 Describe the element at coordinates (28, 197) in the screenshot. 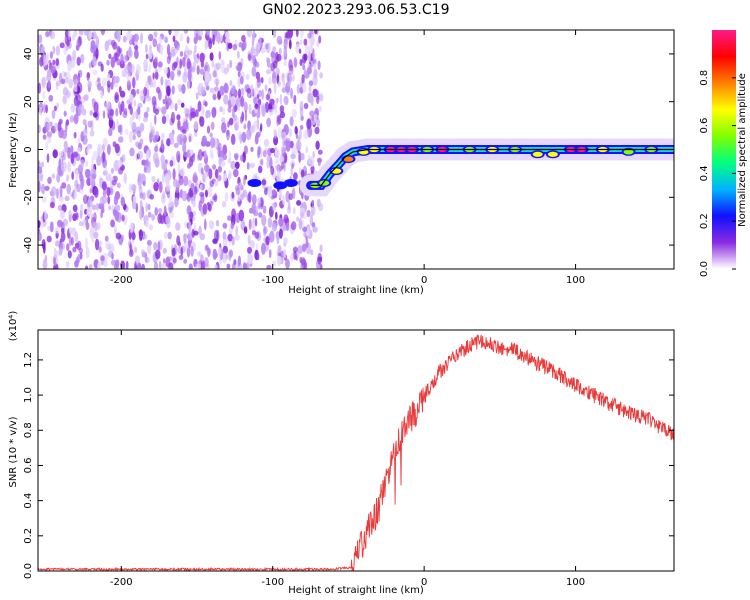

I see `y-tick-label: -20` at that location.